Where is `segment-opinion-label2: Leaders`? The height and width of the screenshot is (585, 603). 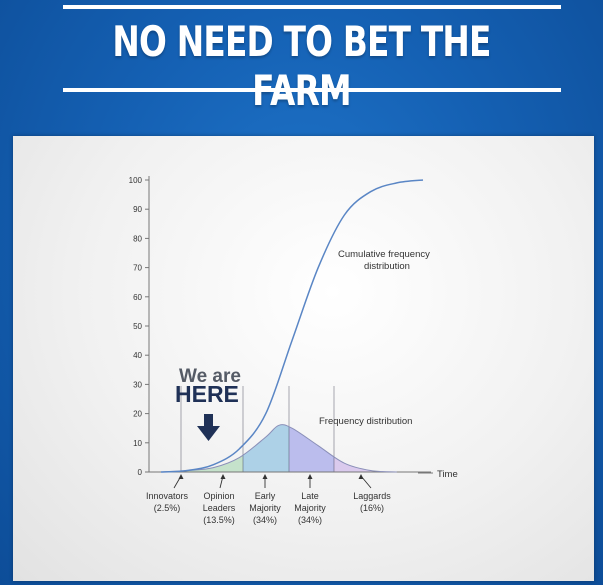
segment-opinion-label2: Leaders is located at coordinates (219, 508).